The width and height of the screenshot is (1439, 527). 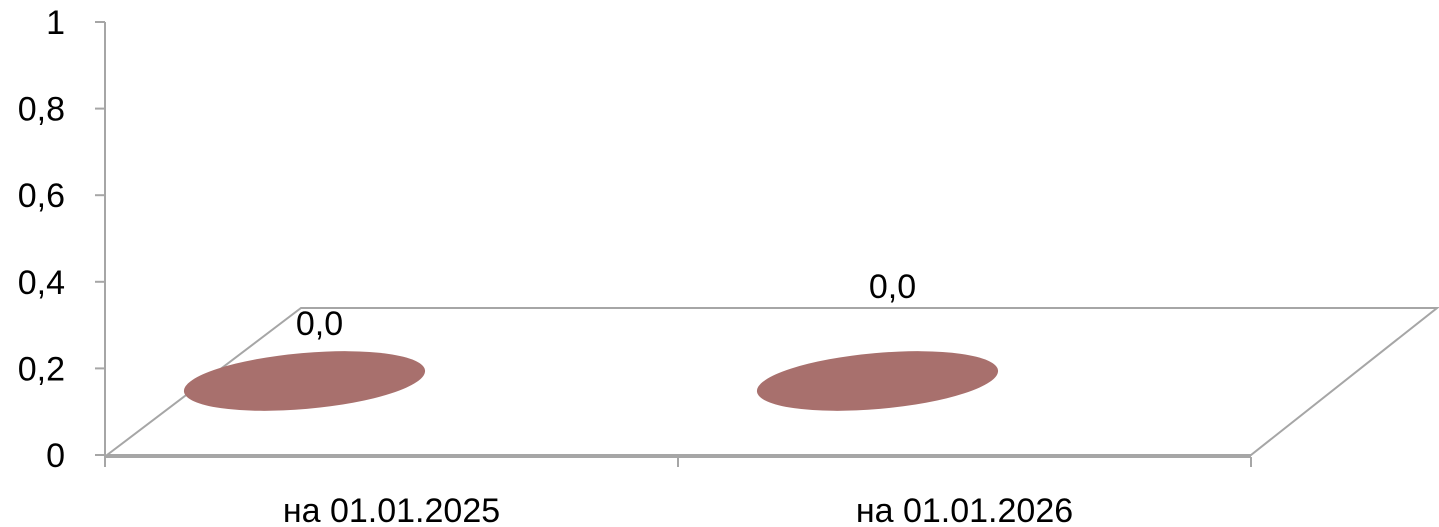 What do you see at coordinates (55, 23) in the screenshot?
I see `y-tick-label: 1` at bounding box center [55, 23].